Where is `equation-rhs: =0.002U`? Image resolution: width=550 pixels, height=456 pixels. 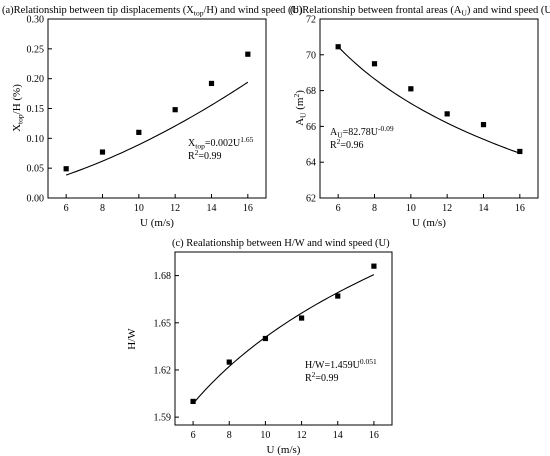
equation-rhs: =0.002U is located at coordinates (223, 143).